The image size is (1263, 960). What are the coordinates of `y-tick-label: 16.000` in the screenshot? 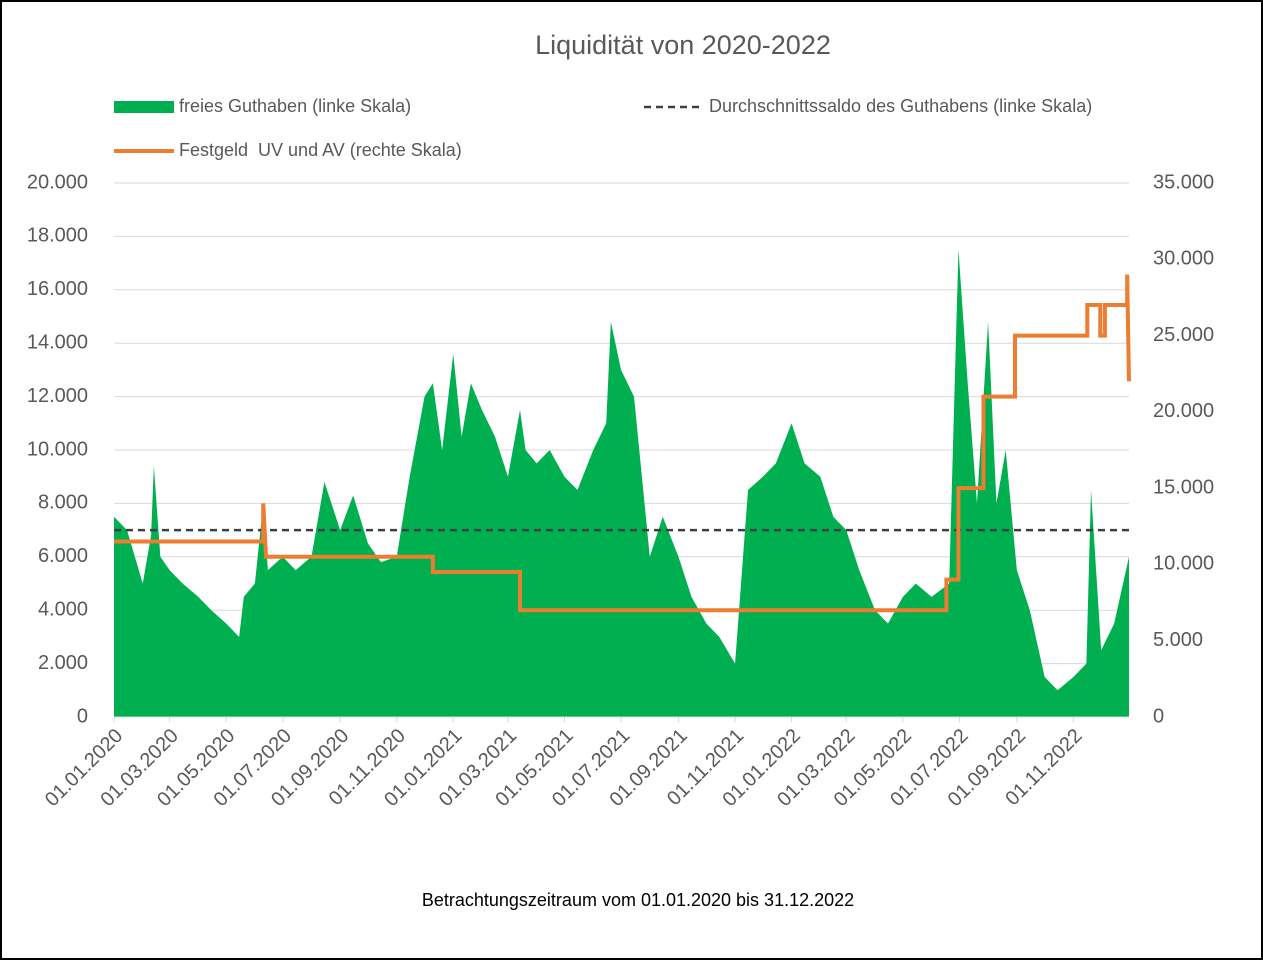 It's located at (57, 289).